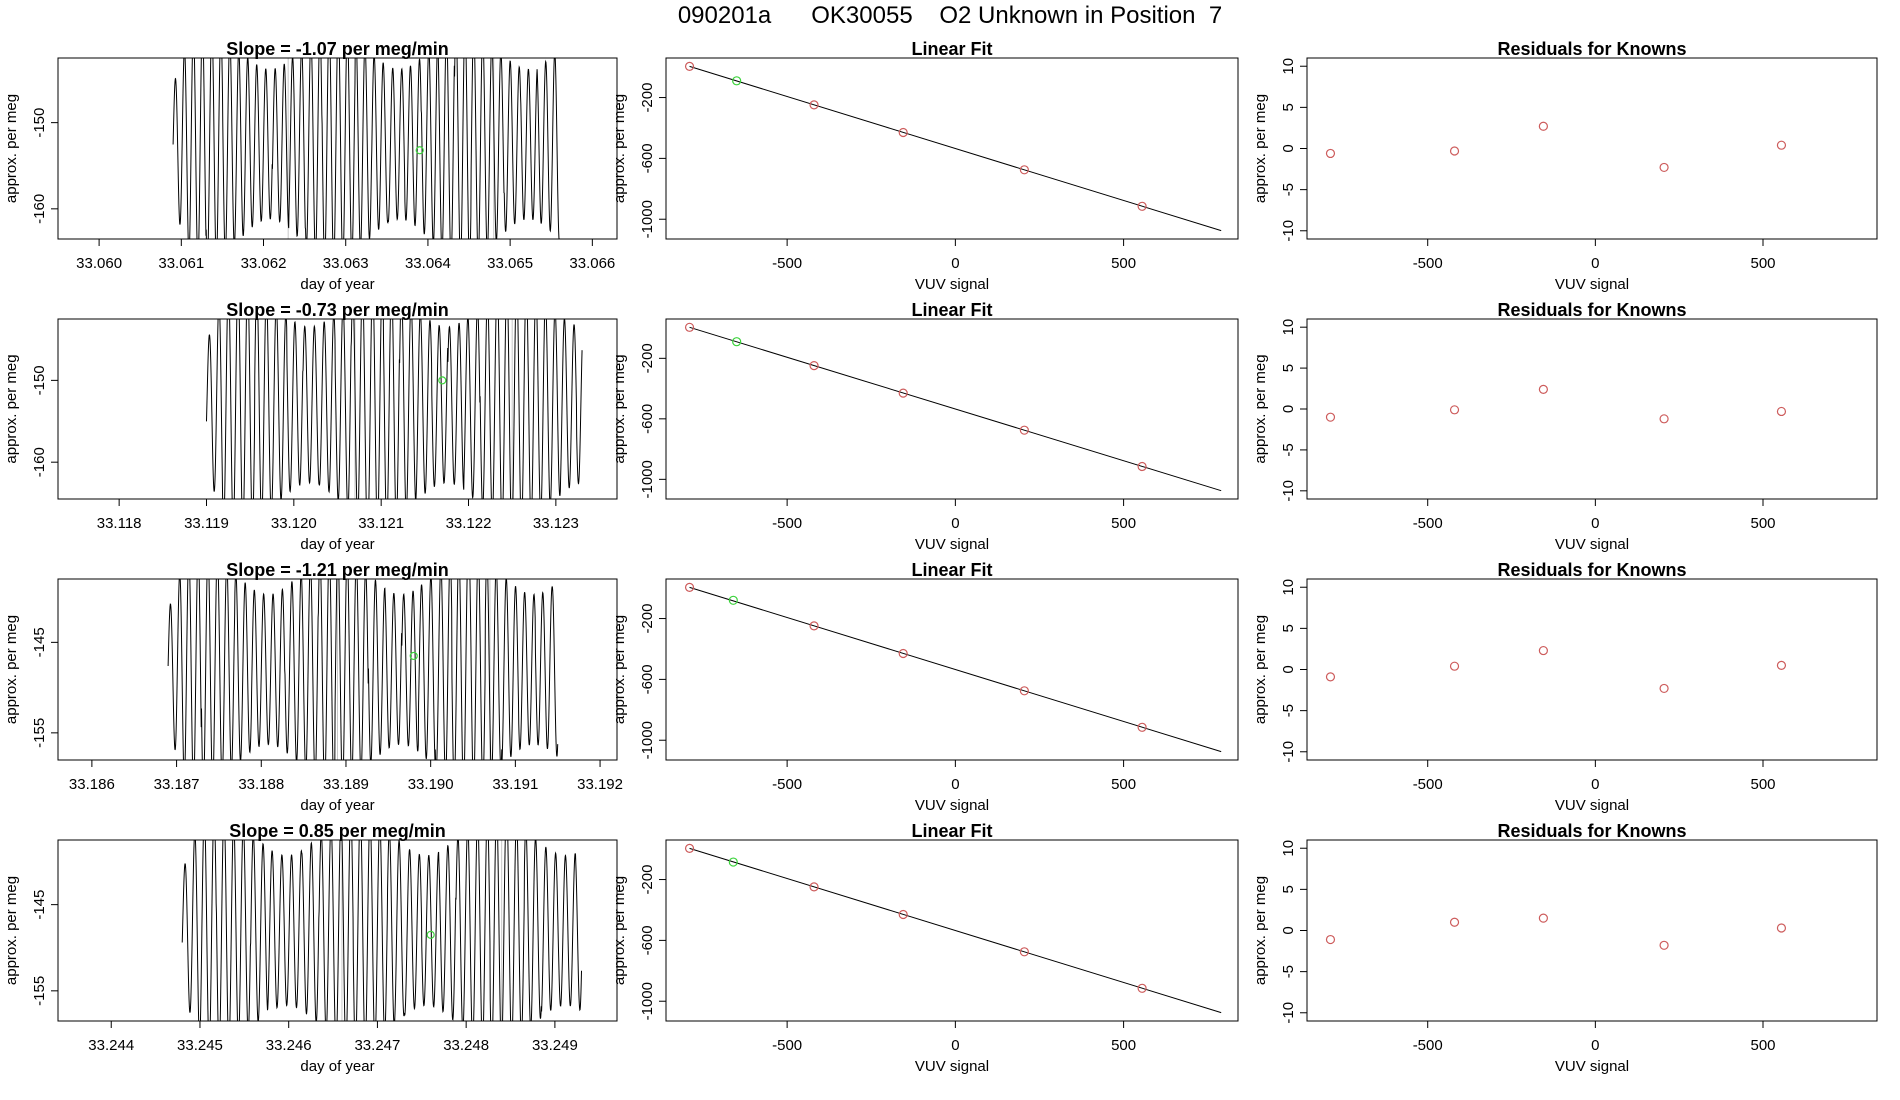  I want to click on y-tick-label: -150, so click(39, 380).